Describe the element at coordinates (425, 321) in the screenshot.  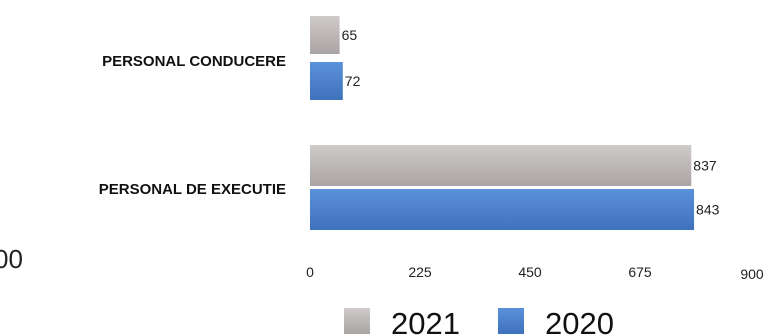
I see `legend-label-2021: 2021` at that location.